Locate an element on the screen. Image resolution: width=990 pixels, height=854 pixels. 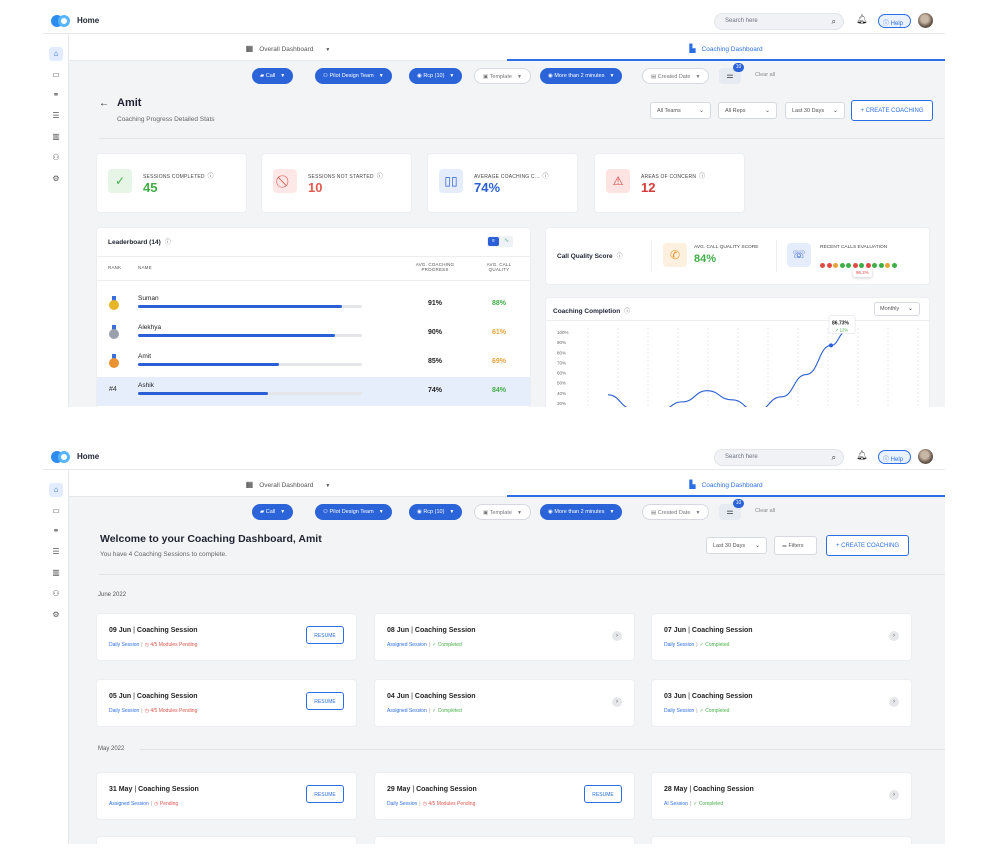
reps-dropdown: All Reps ⌄ is located at coordinates (747, 110).